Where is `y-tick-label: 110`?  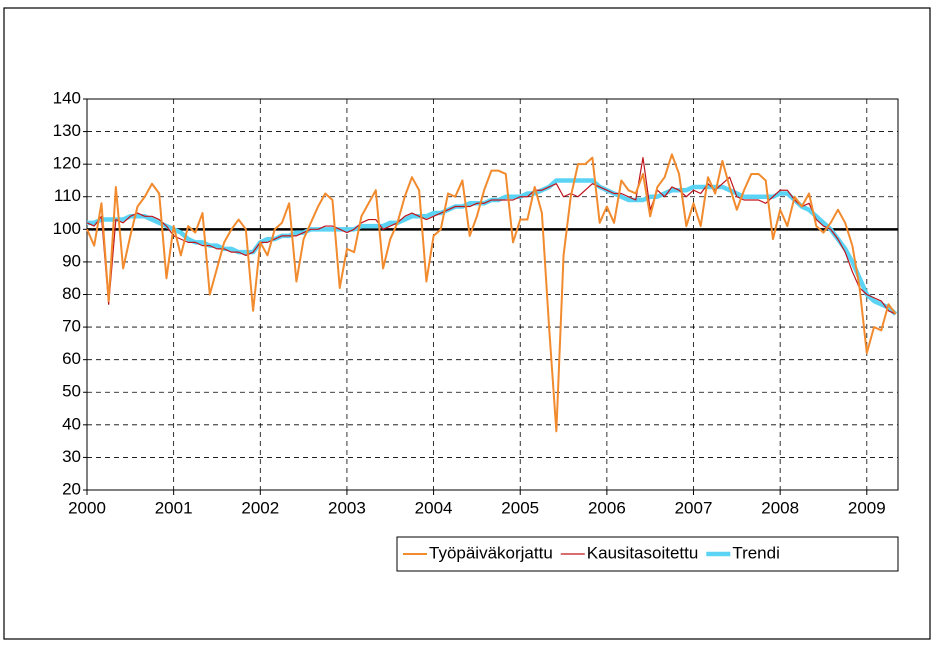
y-tick-label: 110 is located at coordinates (67, 195).